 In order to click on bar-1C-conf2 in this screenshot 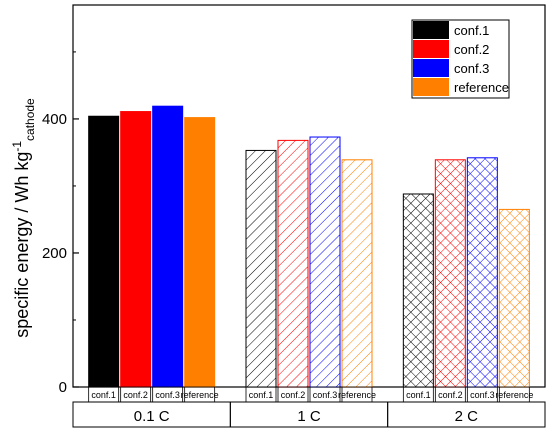, I will do `click(293, 263)`.